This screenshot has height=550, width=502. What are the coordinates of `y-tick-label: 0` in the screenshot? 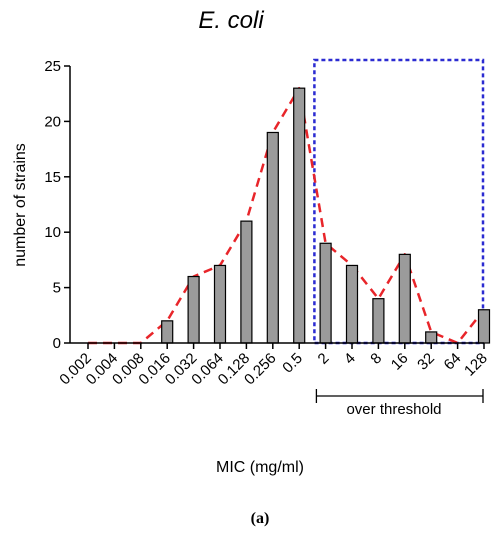 It's located at (57, 343).